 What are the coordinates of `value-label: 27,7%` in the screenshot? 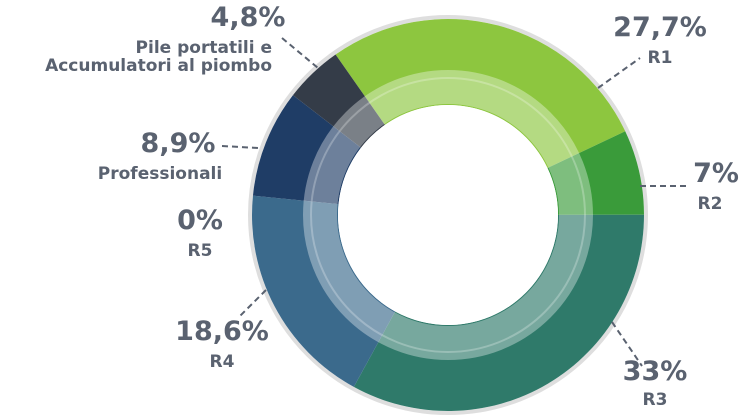 It's located at (660, 27).